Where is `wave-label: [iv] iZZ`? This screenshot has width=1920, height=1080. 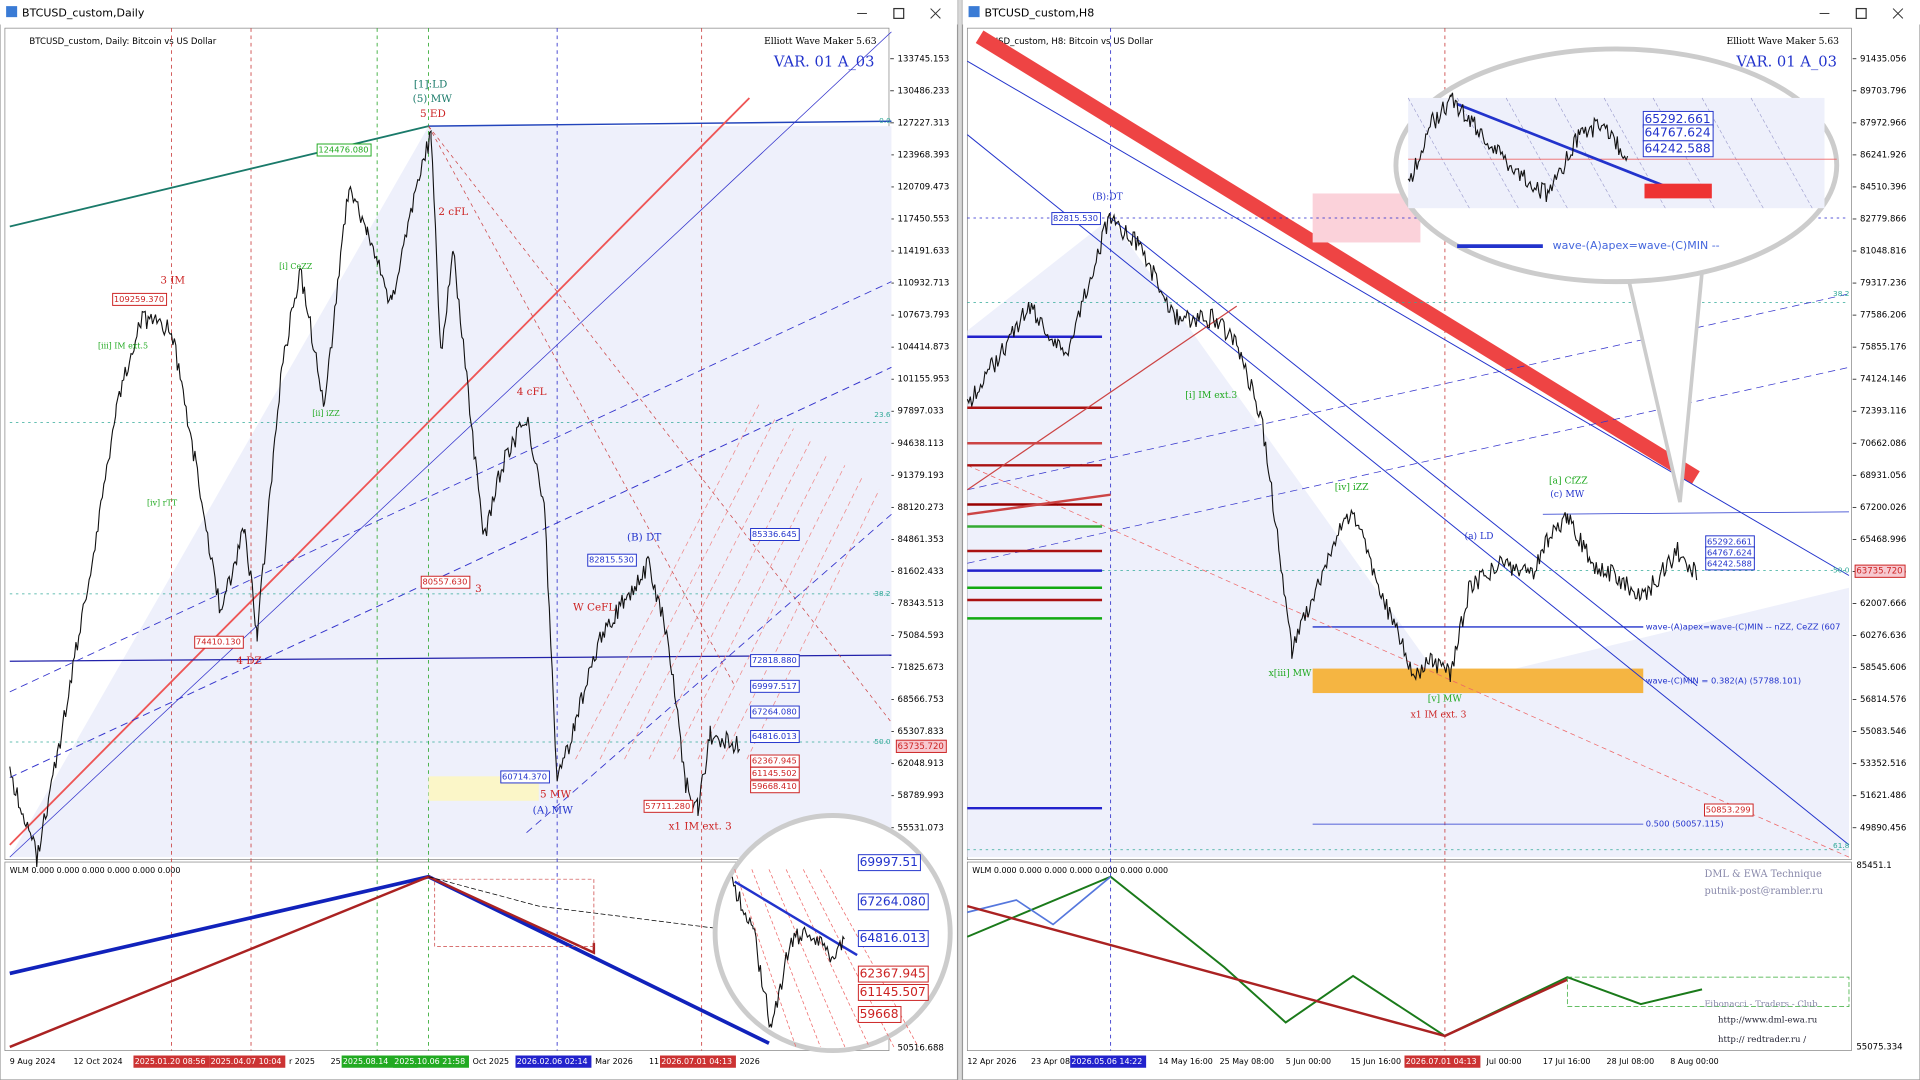
wave-label: [iv] iZZ is located at coordinates (1352, 487).